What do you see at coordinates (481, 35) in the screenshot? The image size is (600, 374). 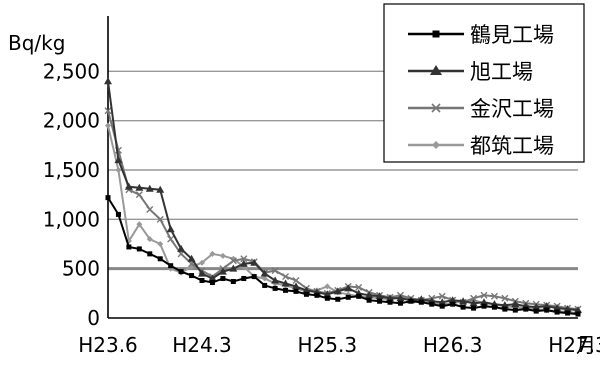 I see `legend-item: 鶴見工場` at bounding box center [481, 35].